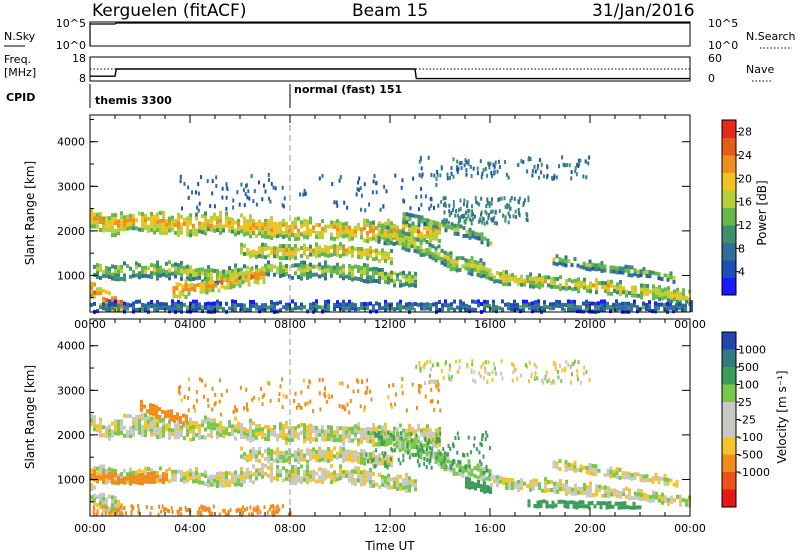 The image size is (800, 554). What do you see at coordinates (17, 59) in the screenshot?
I see `freq-label: Freq.` at bounding box center [17, 59].